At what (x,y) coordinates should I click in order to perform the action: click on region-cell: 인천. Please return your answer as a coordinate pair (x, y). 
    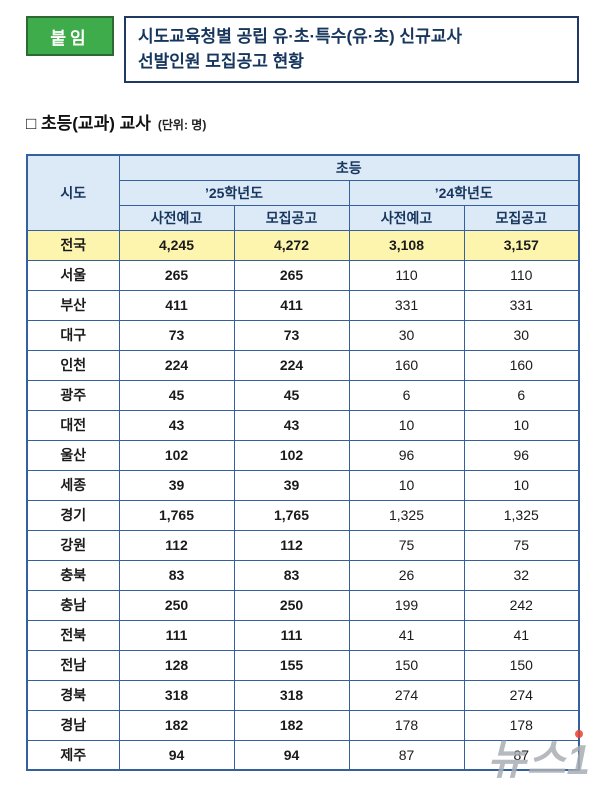
    Looking at the image, I should click on (73, 365).